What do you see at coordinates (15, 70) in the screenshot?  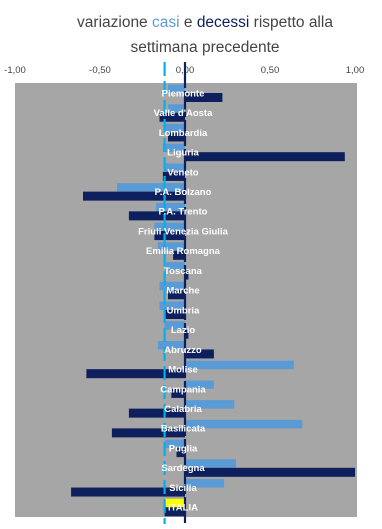 I see `x-tick-label: -1,00` at bounding box center [15, 70].